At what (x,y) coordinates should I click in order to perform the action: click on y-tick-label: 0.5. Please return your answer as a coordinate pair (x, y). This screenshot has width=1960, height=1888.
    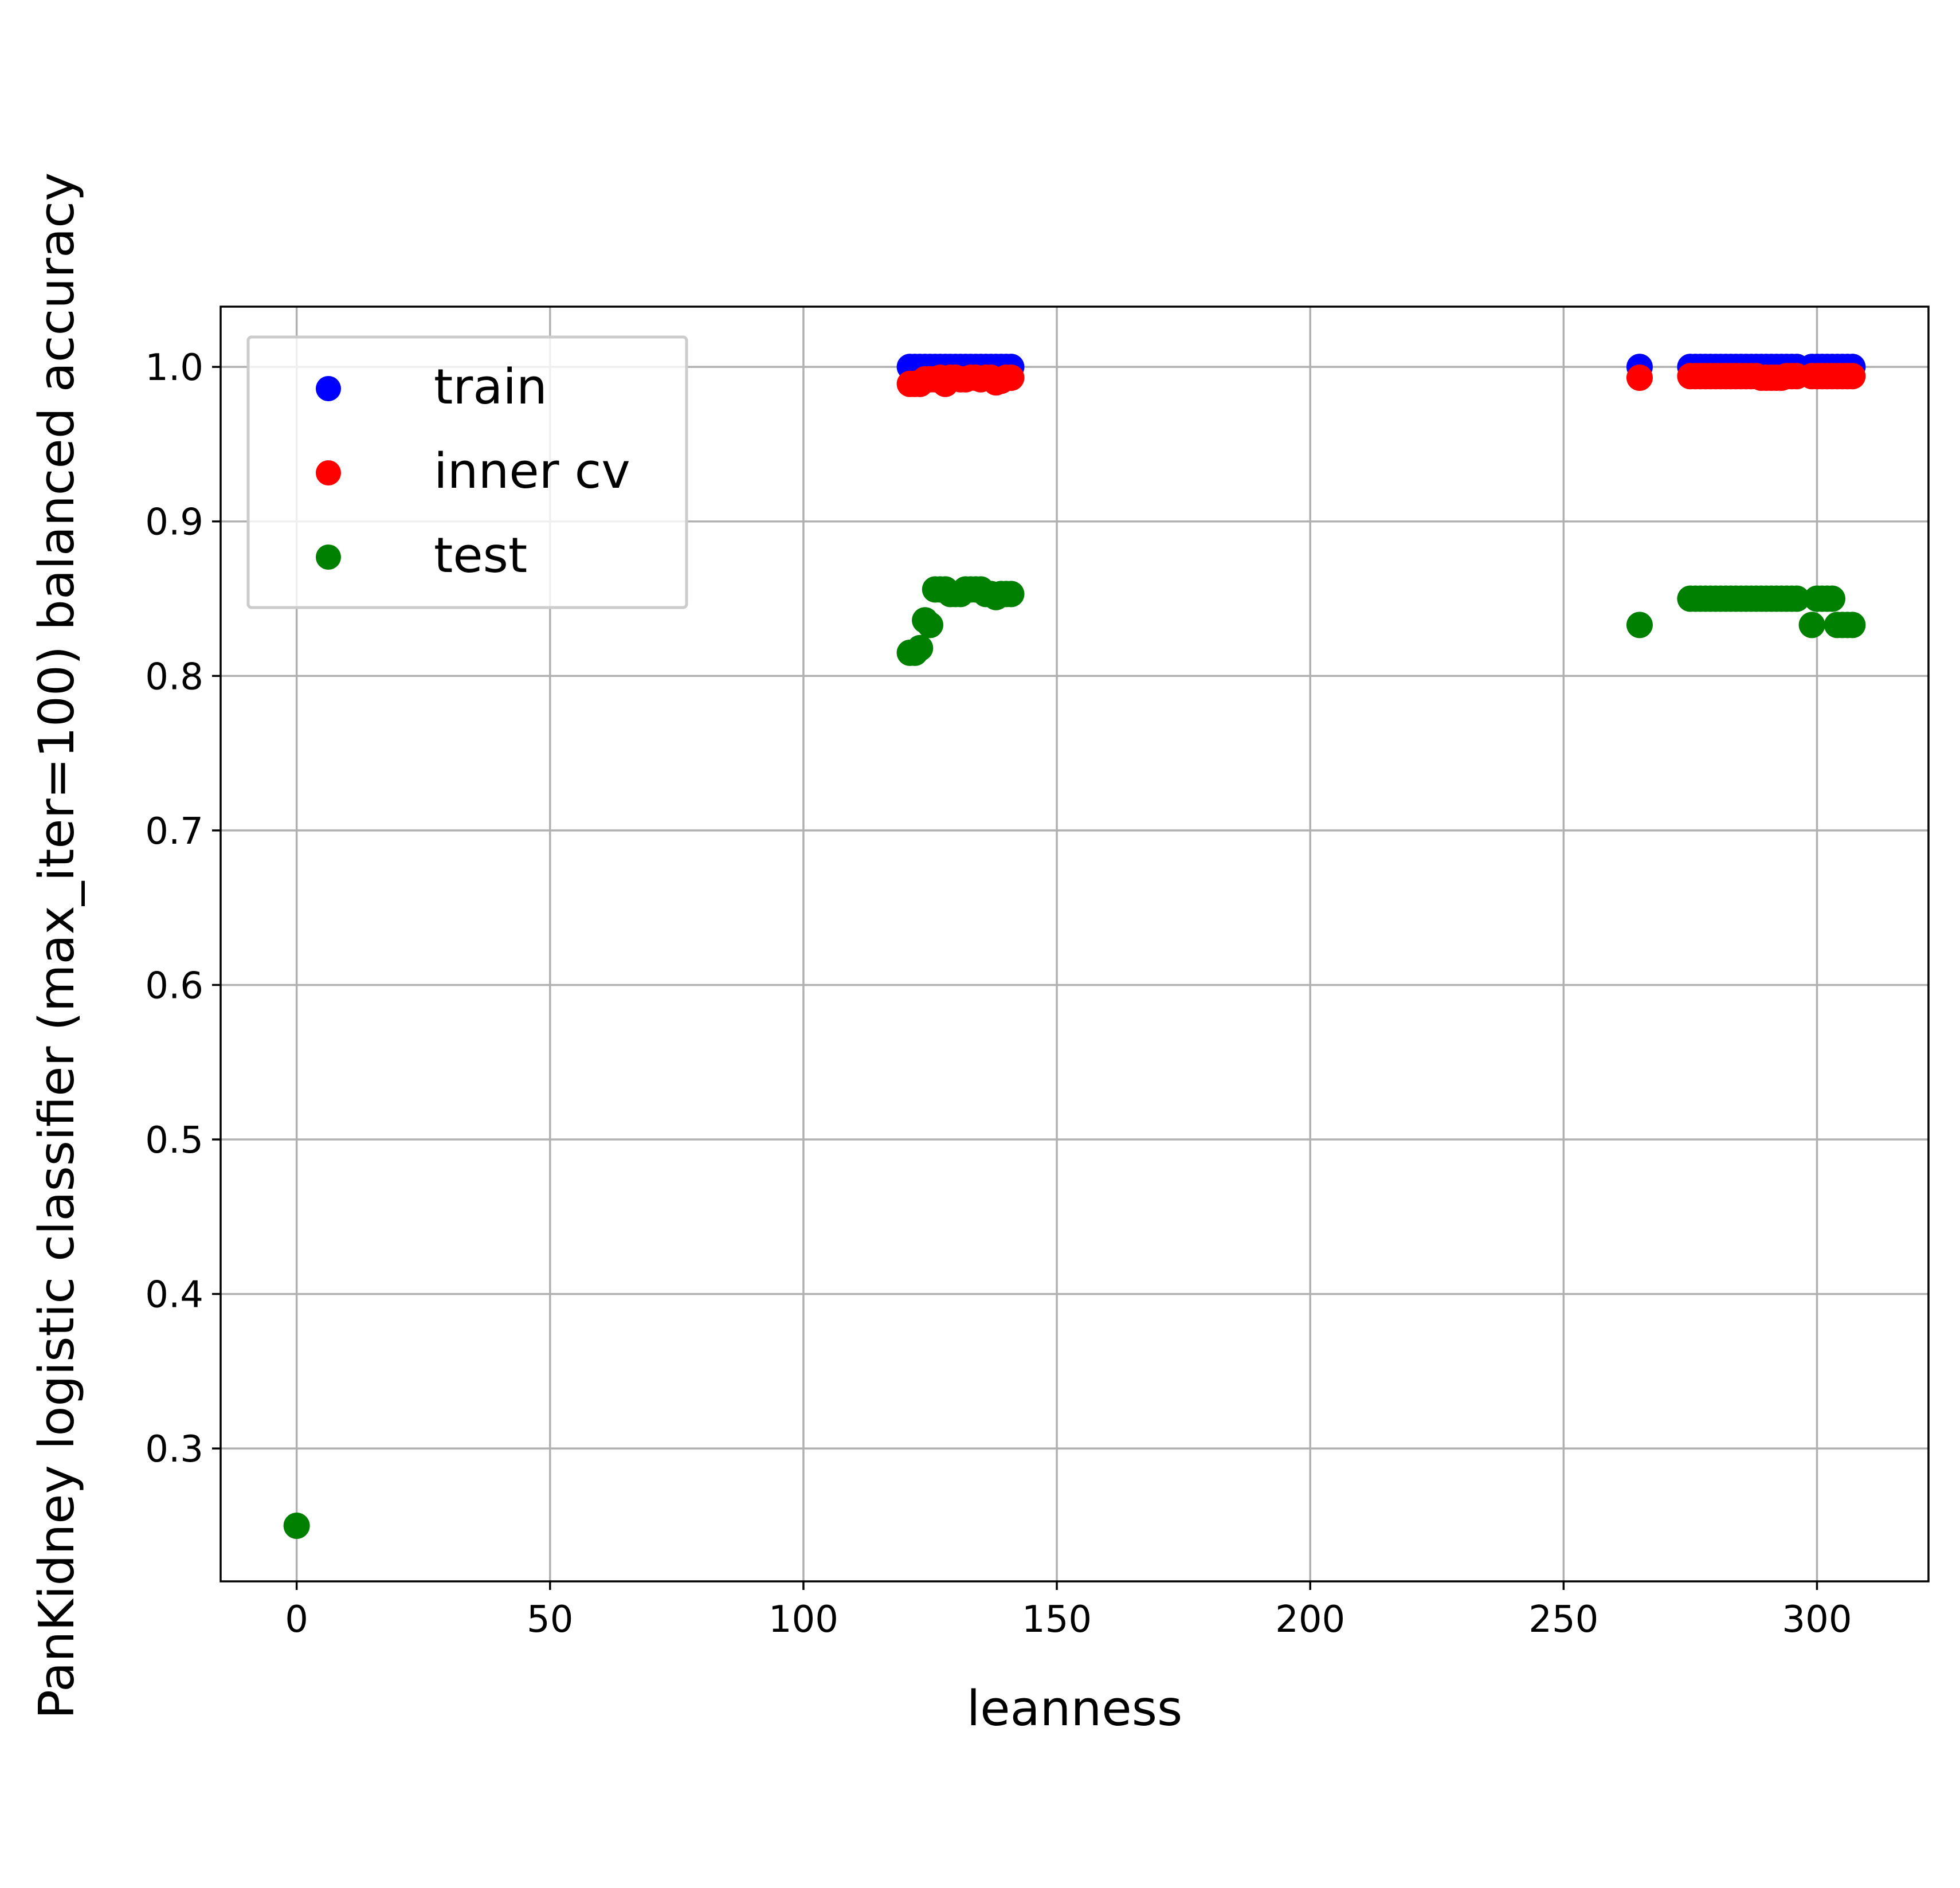
    Looking at the image, I should click on (174, 1140).